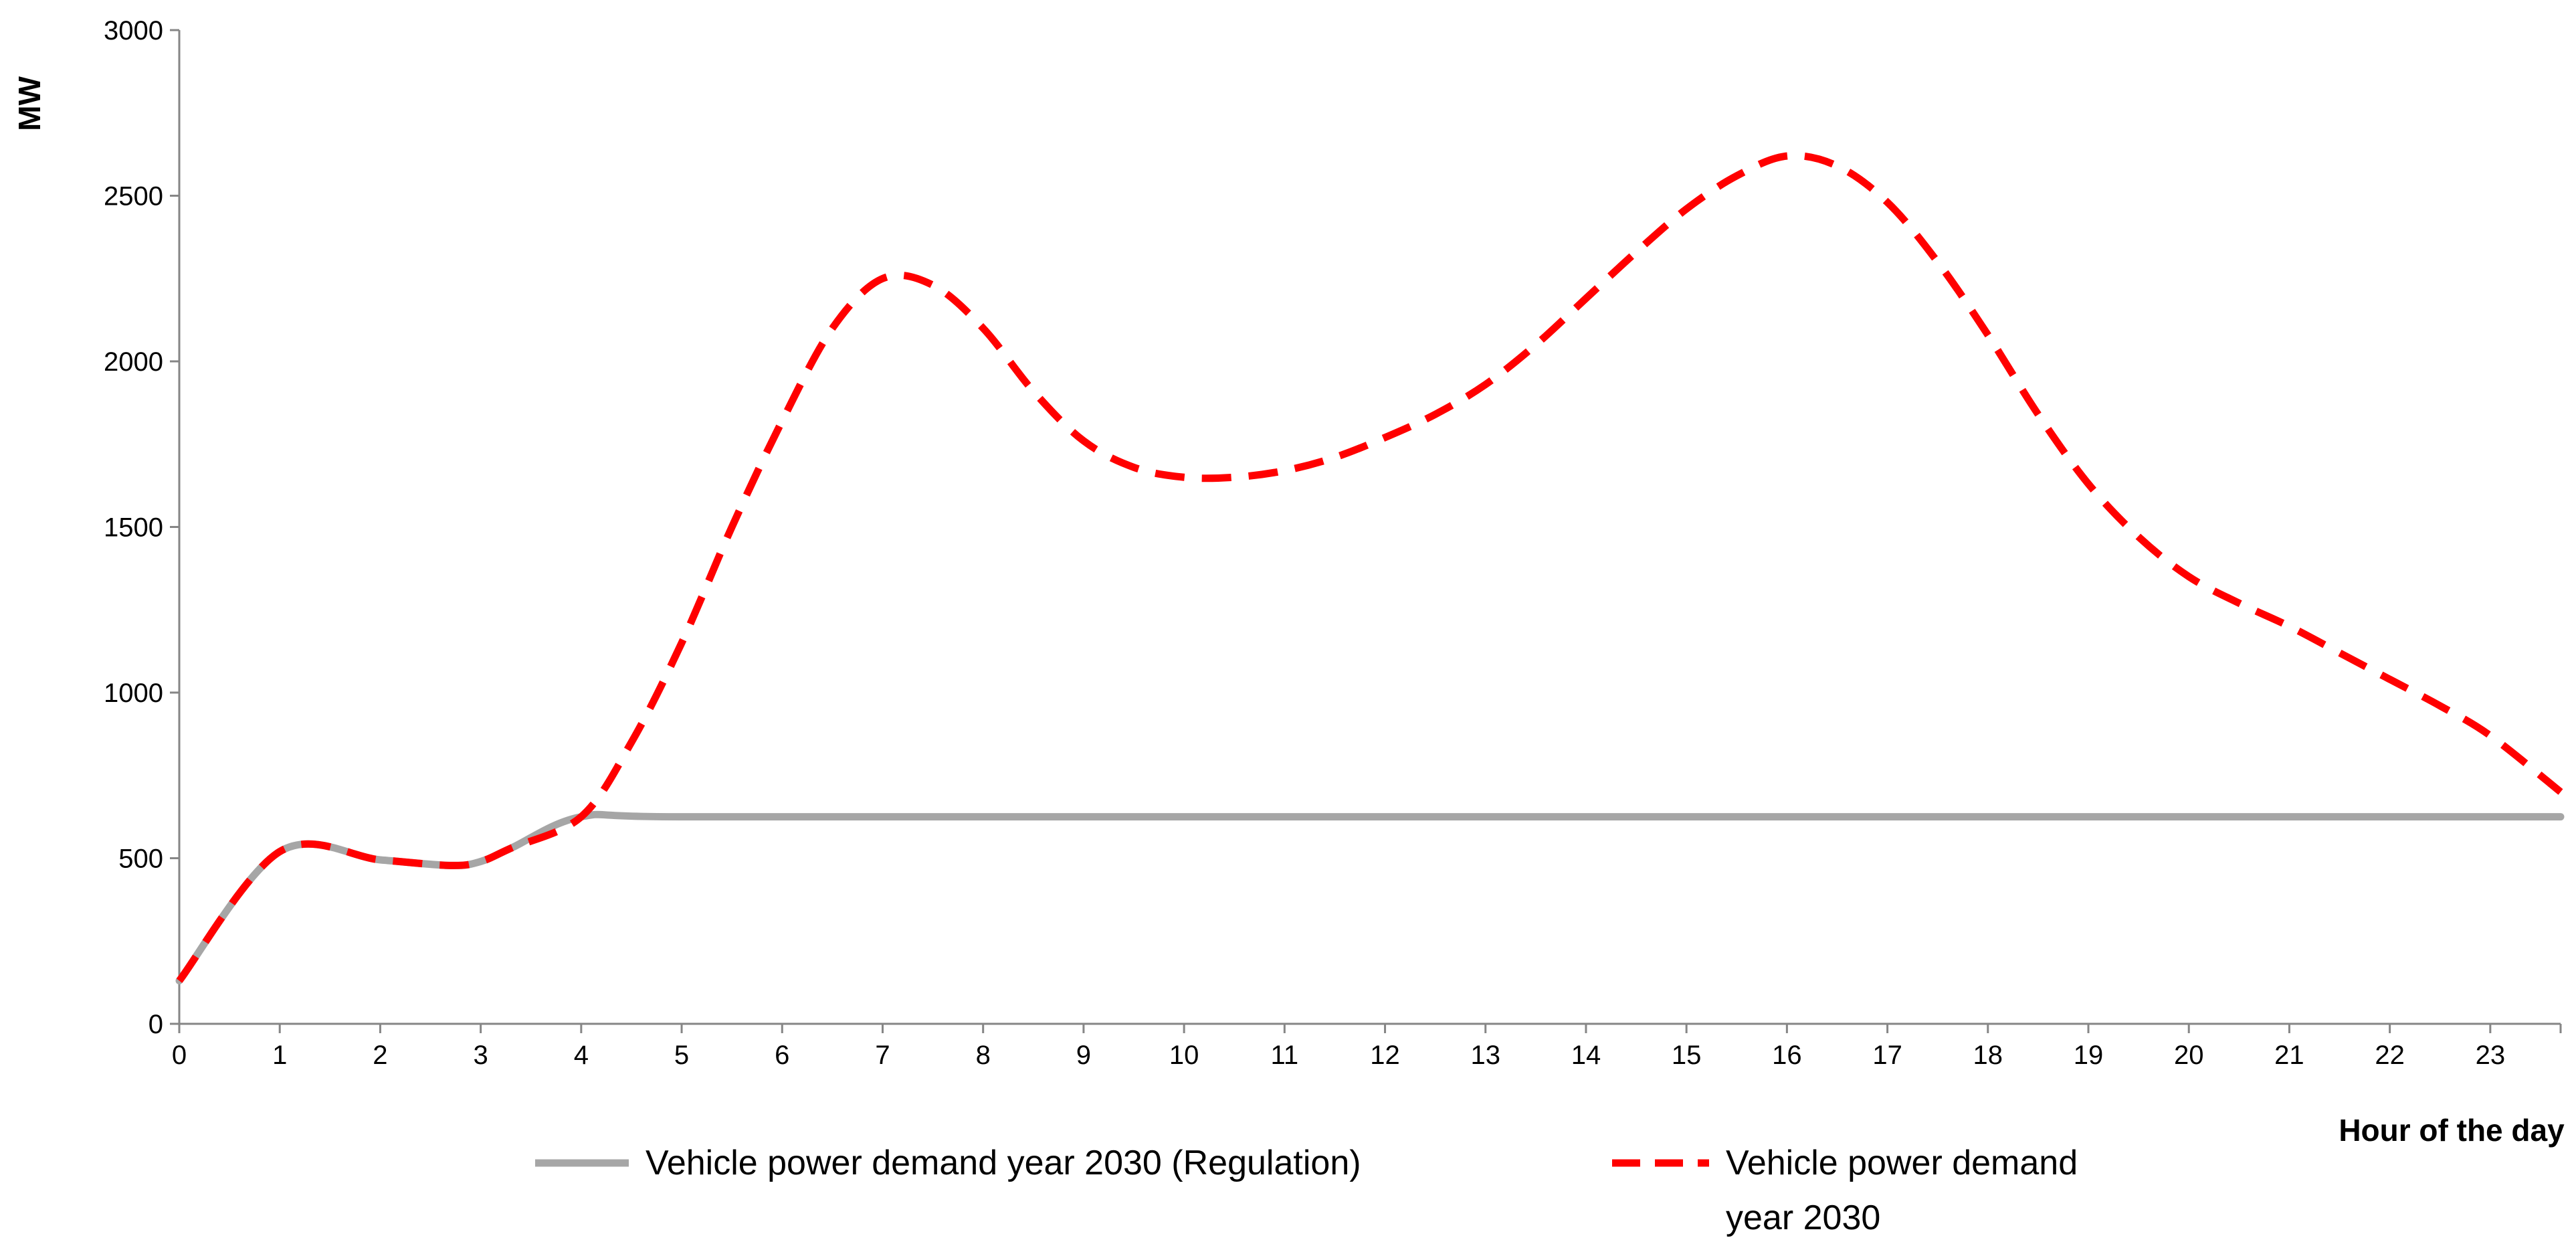 The image size is (2576, 1252). What do you see at coordinates (681, 1056) in the screenshot?
I see `x-tick-label: 5` at bounding box center [681, 1056].